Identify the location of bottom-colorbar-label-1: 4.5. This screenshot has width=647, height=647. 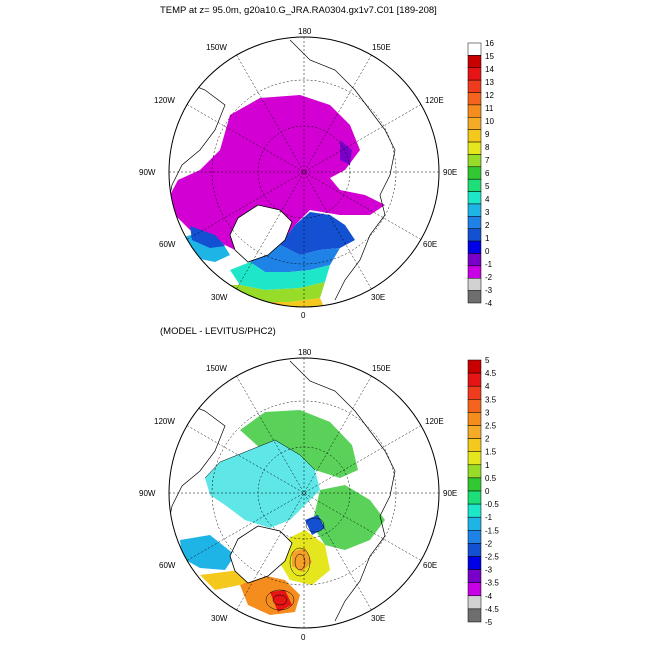
(491, 373).